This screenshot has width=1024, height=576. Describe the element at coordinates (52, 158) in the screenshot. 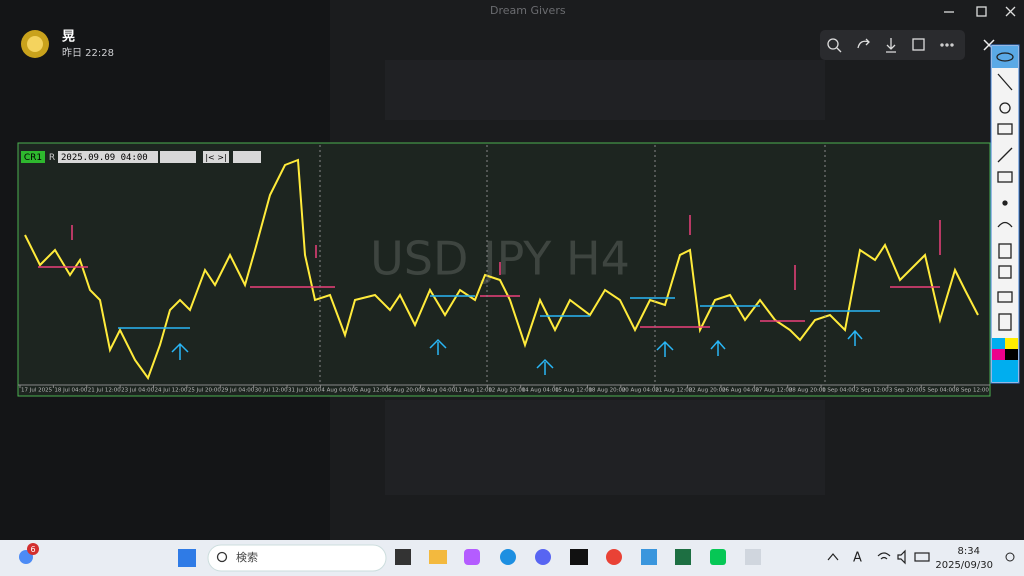

I see `flag: R` at that location.